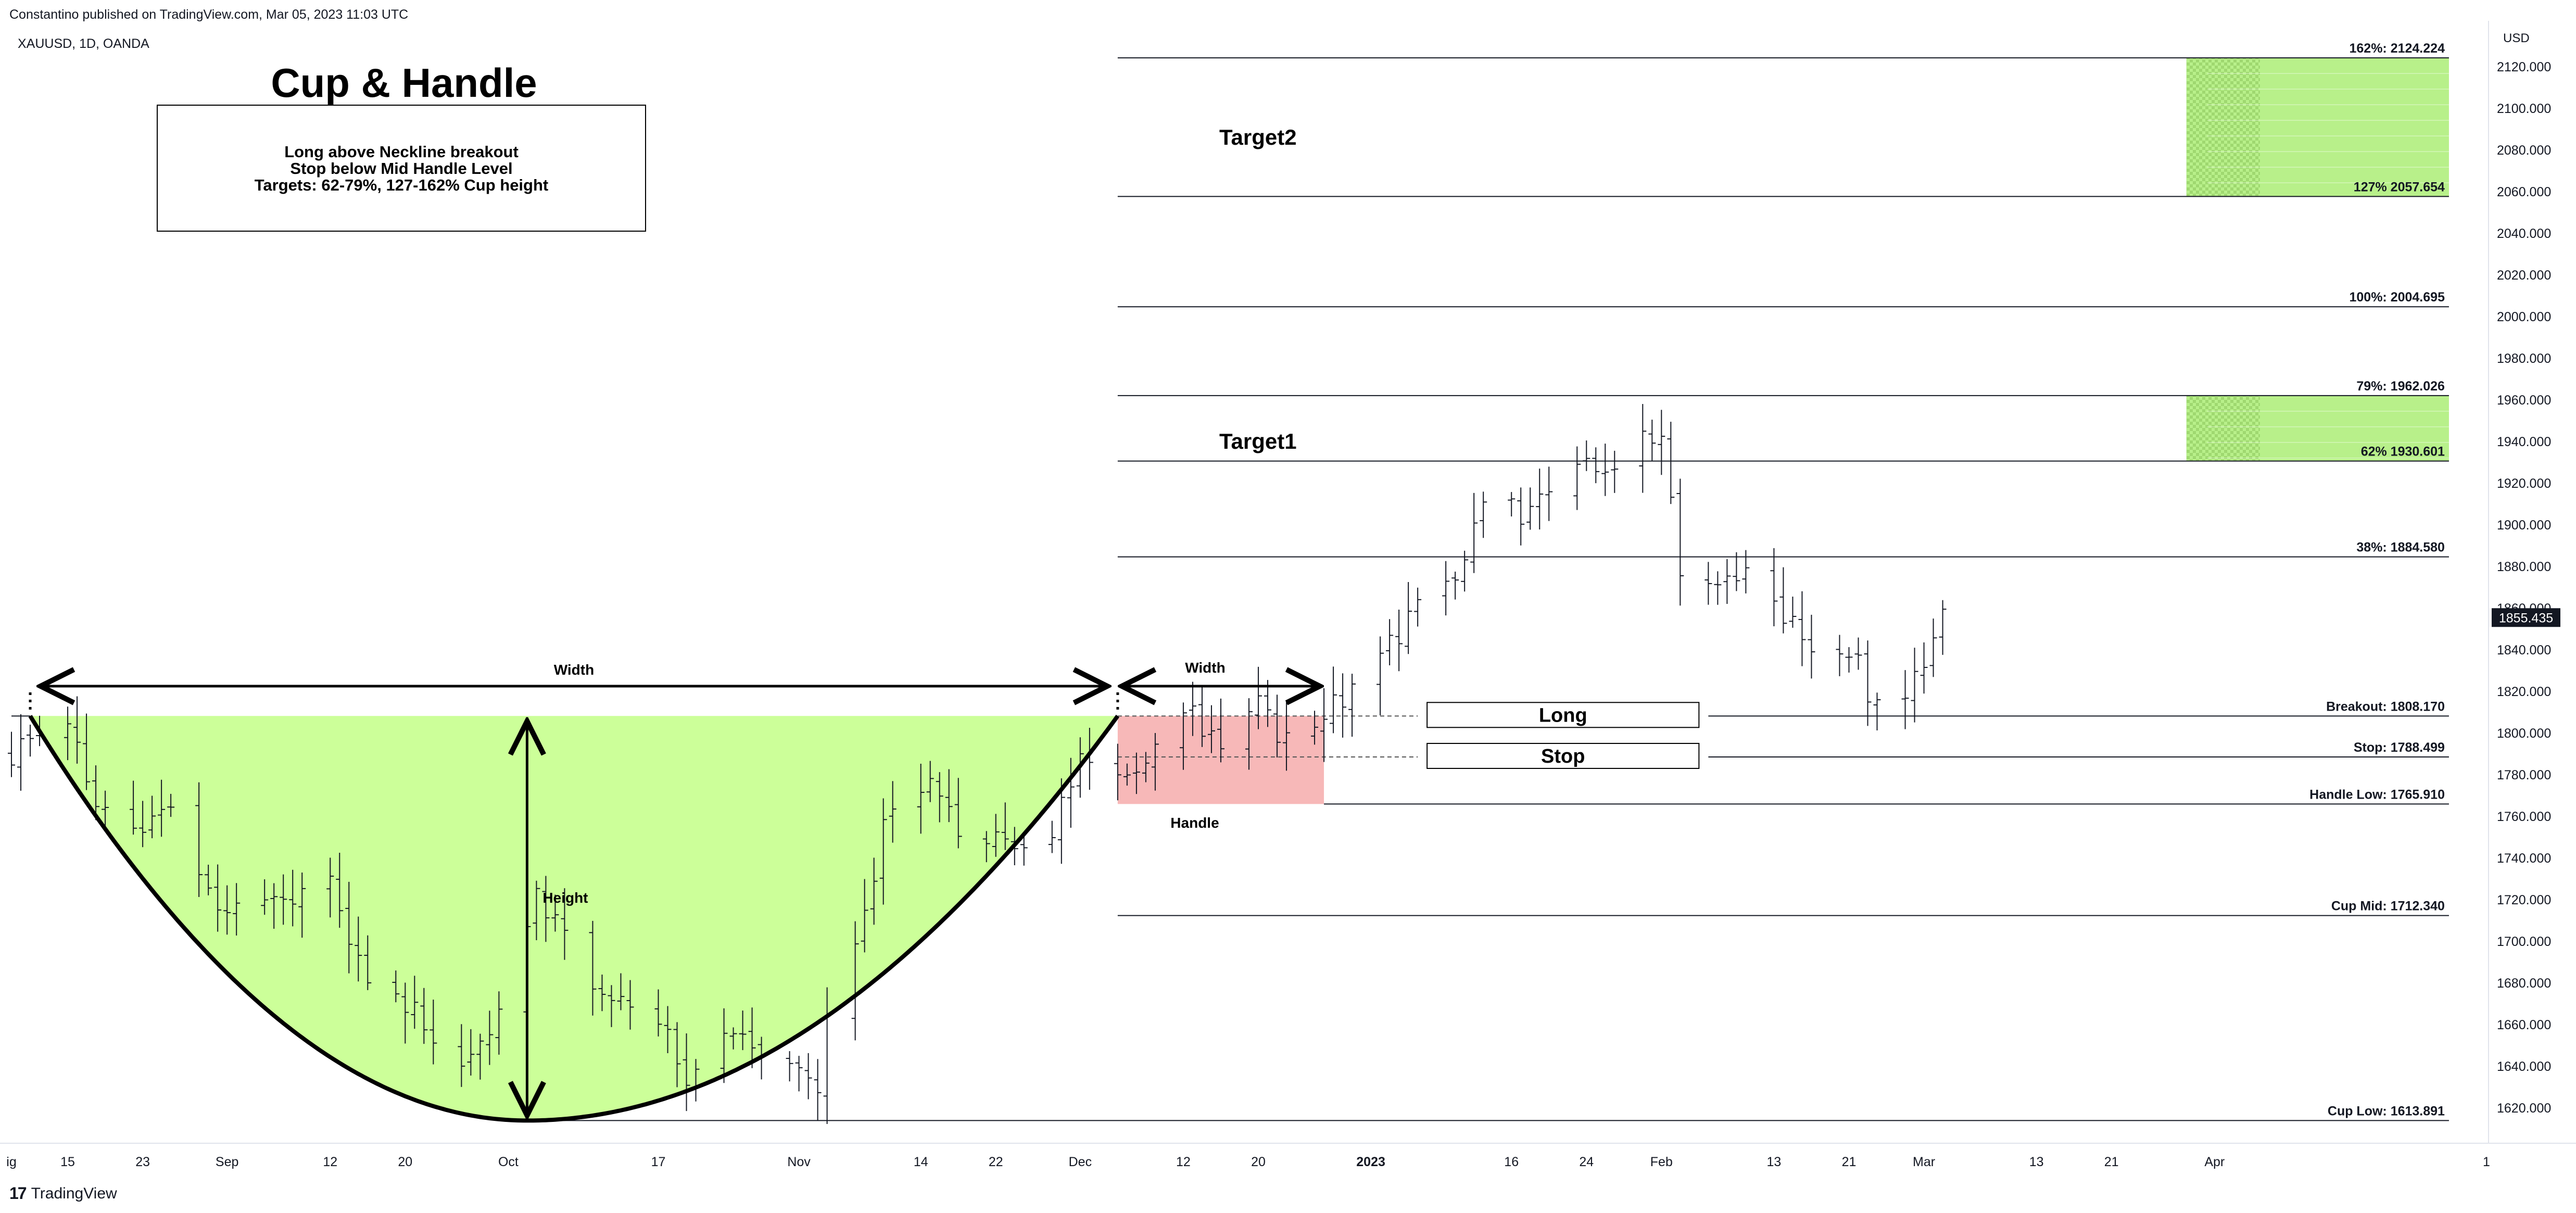  I want to click on y-tick-label: 2080.000, so click(2524, 151).